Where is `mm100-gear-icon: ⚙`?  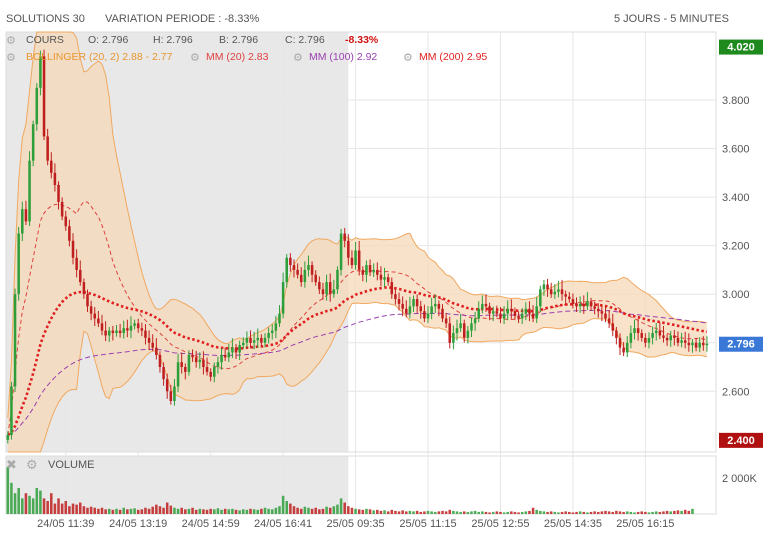 mm100-gear-icon: ⚙ is located at coordinates (298, 58).